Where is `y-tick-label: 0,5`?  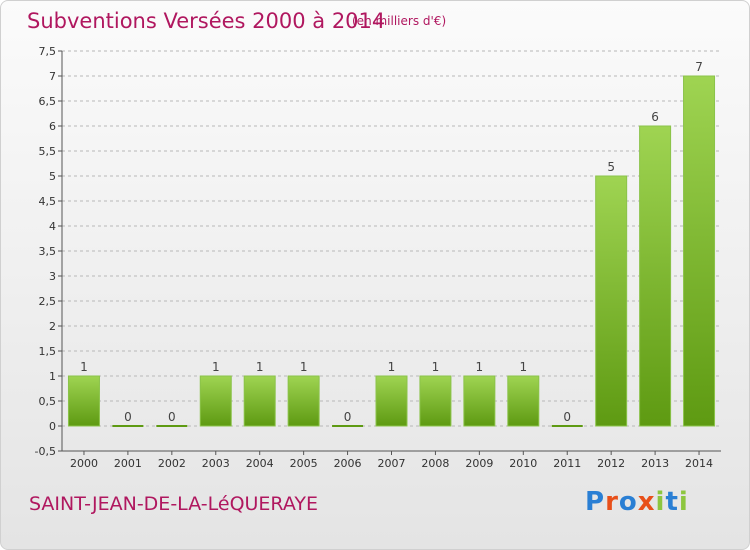
y-tick-label: 0,5 is located at coordinates (48, 401).